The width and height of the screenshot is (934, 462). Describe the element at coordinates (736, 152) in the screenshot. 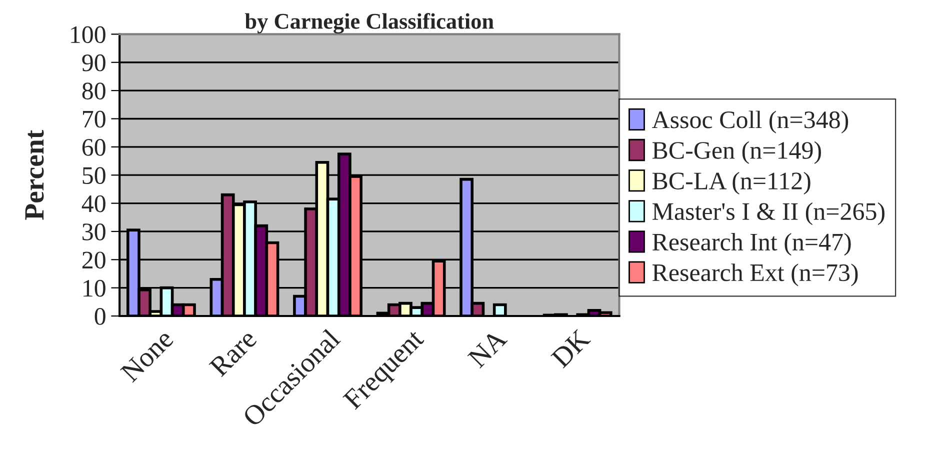

I see `legend-label: BC-Gen (n=149)` at that location.